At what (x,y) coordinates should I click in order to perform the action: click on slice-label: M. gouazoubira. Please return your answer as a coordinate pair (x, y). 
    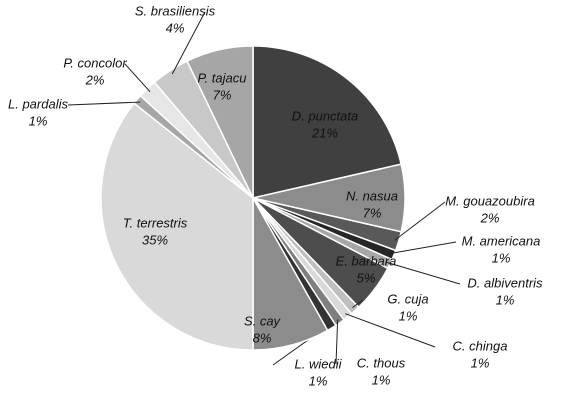
    Looking at the image, I should click on (490, 200).